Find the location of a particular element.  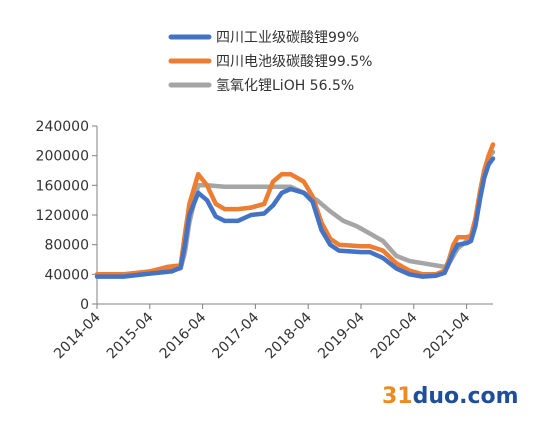

y-tick-label: 40000 is located at coordinates (66, 275).